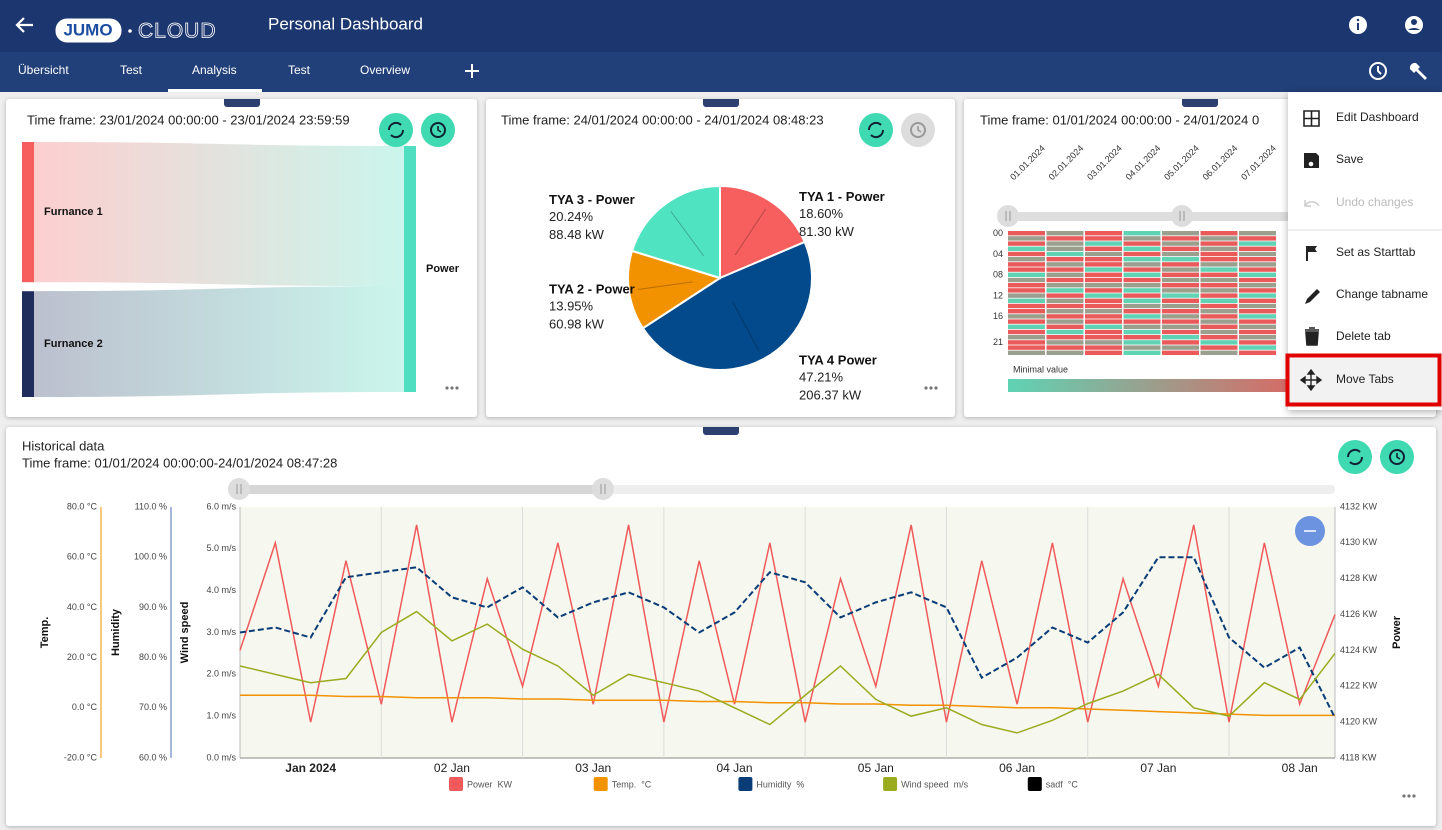 The width and height of the screenshot is (1442, 830). I want to click on add-tab, so click(472, 71).